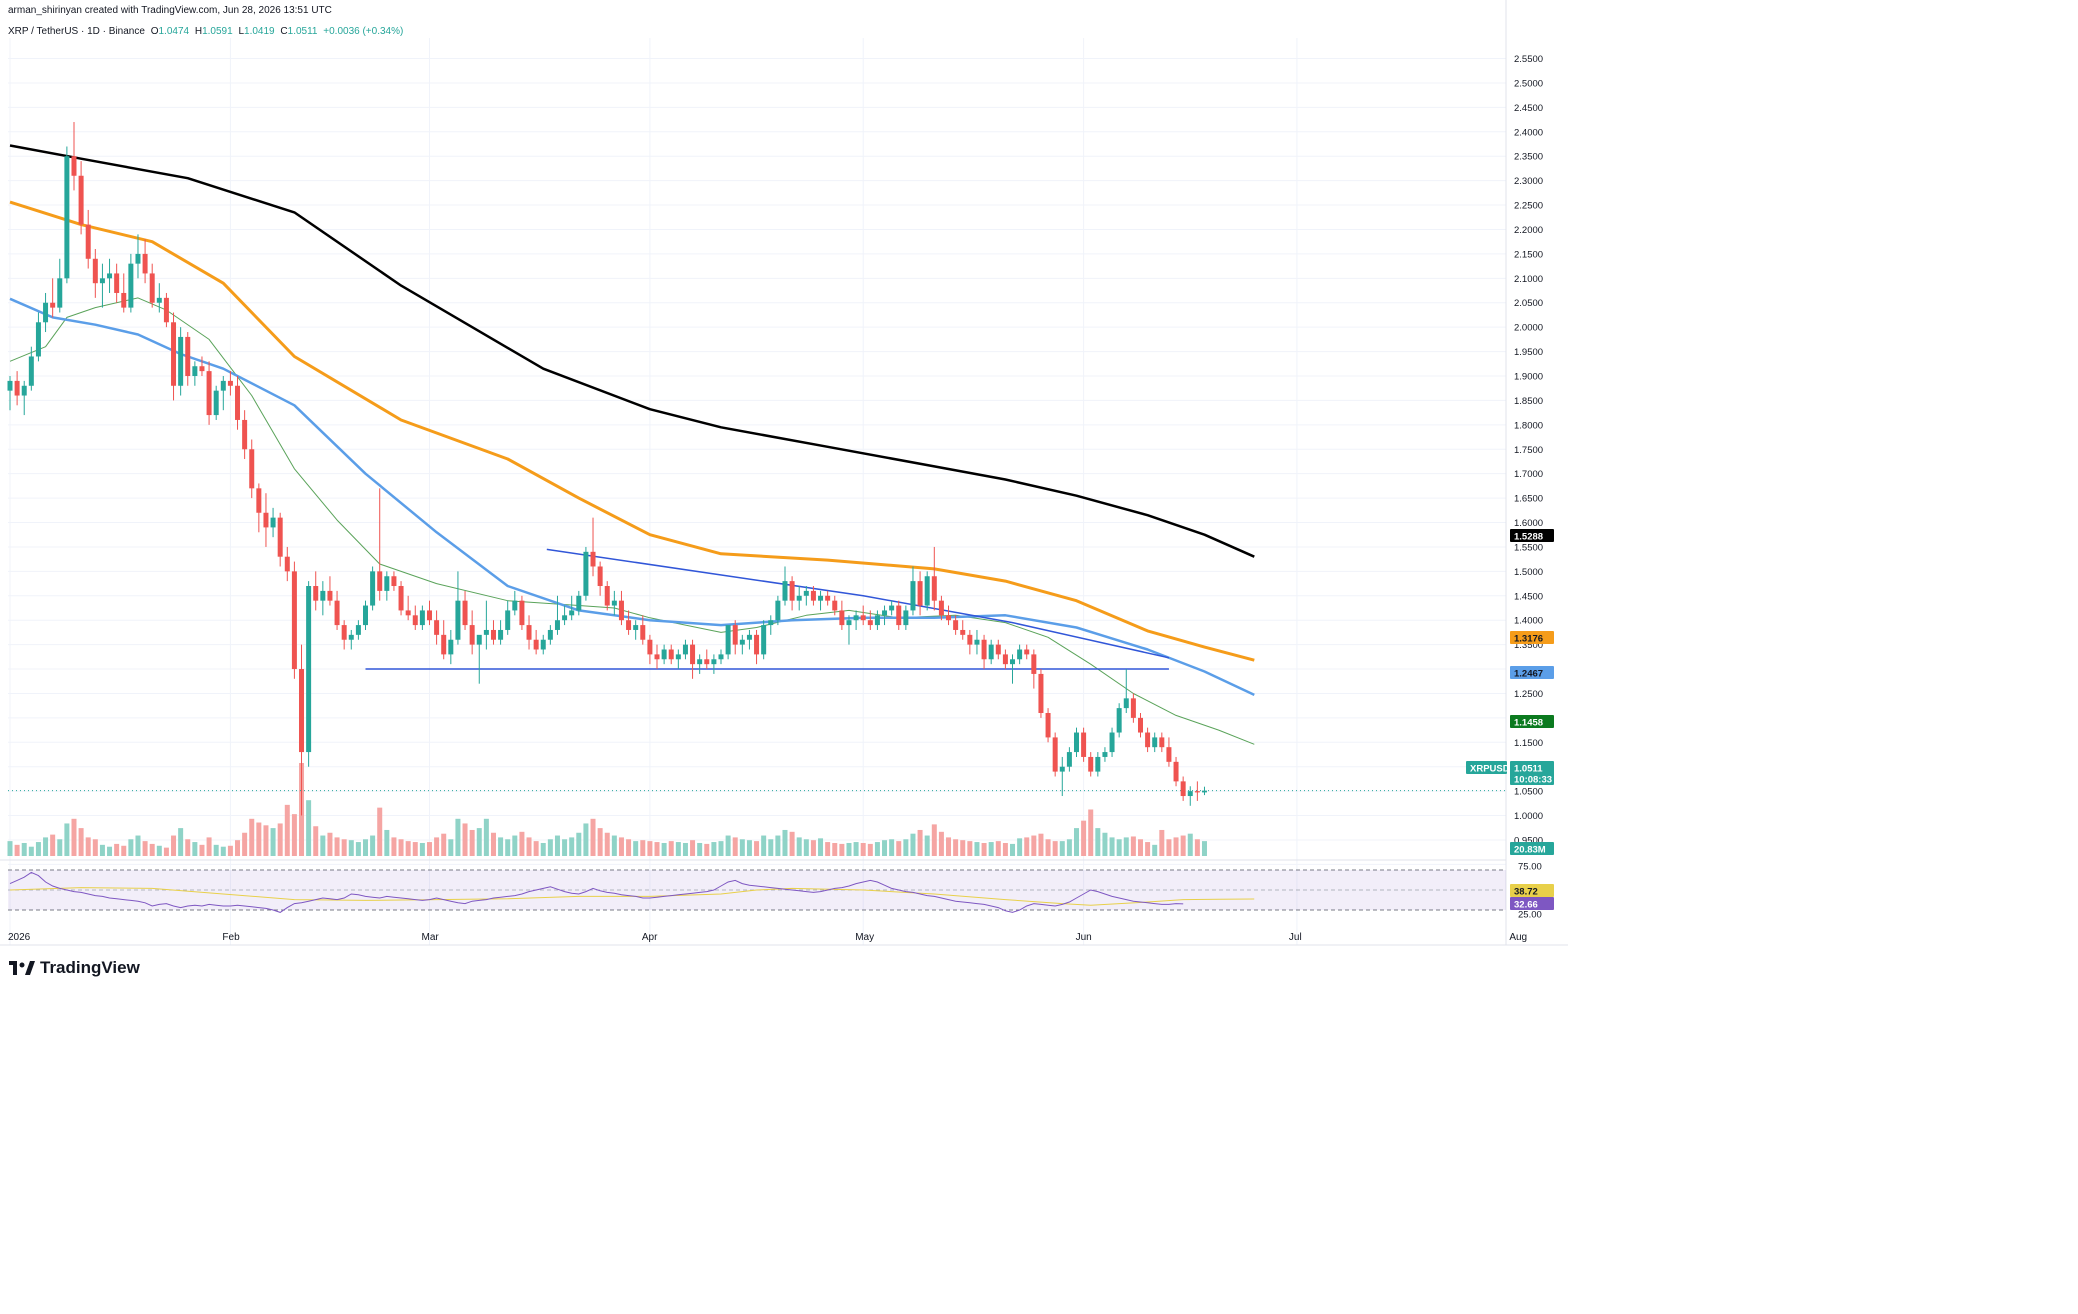 This screenshot has height=1314, width=2078. Describe the element at coordinates (154, 31) in the screenshot. I see `open-label: O` at that location.